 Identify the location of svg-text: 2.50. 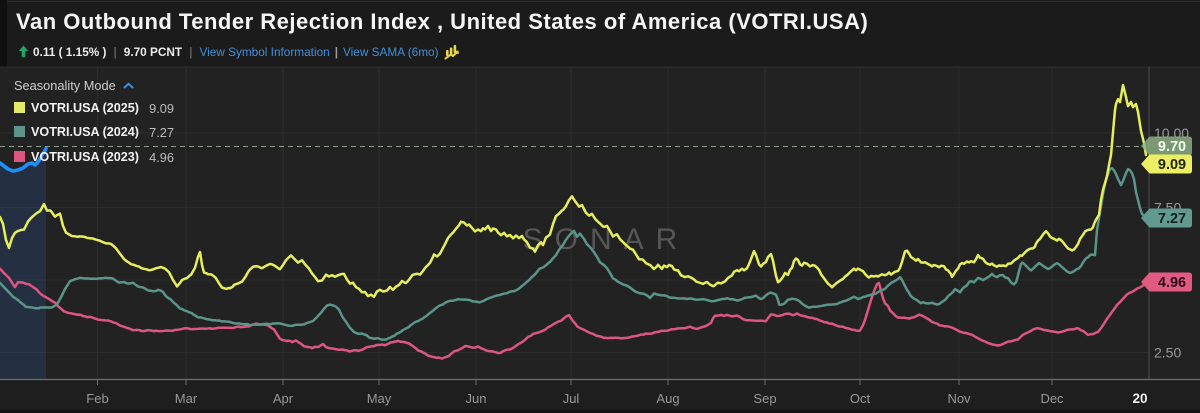
(1167, 353).